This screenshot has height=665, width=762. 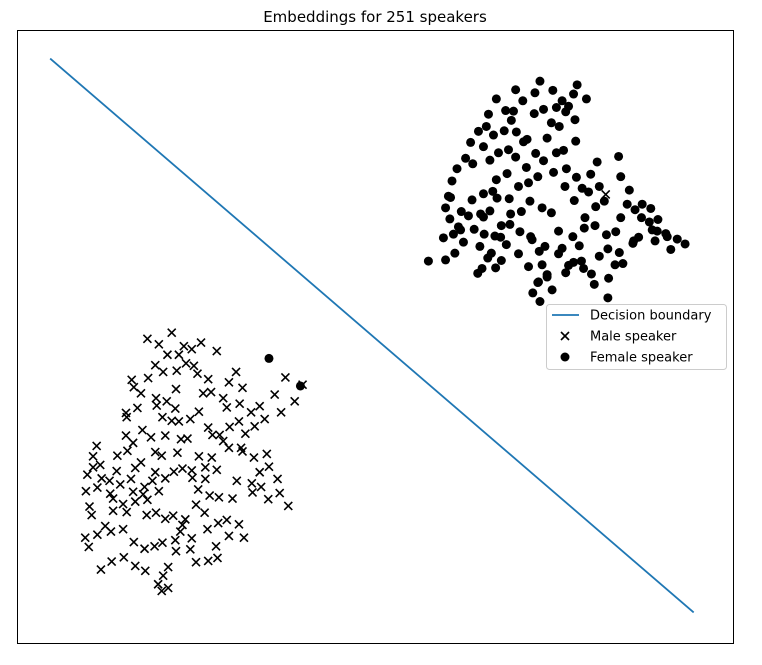 What do you see at coordinates (565, 336) in the screenshot?
I see `legend-male-swatch` at bounding box center [565, 336].